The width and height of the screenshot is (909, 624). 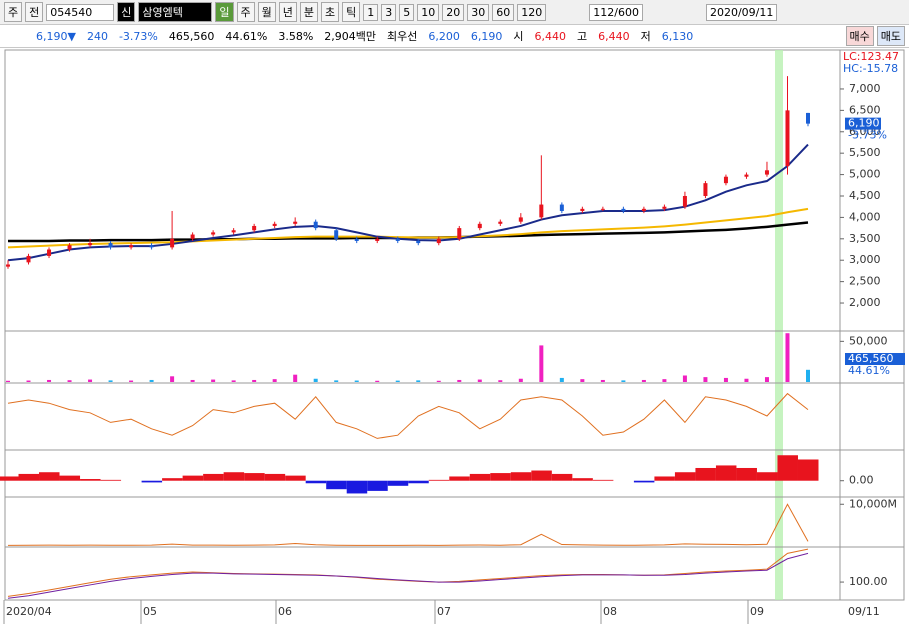 What do you see at coordinates (126, 12) in the screenshot?
I see `credit-badge: 신` at bounding box center [126, 12].